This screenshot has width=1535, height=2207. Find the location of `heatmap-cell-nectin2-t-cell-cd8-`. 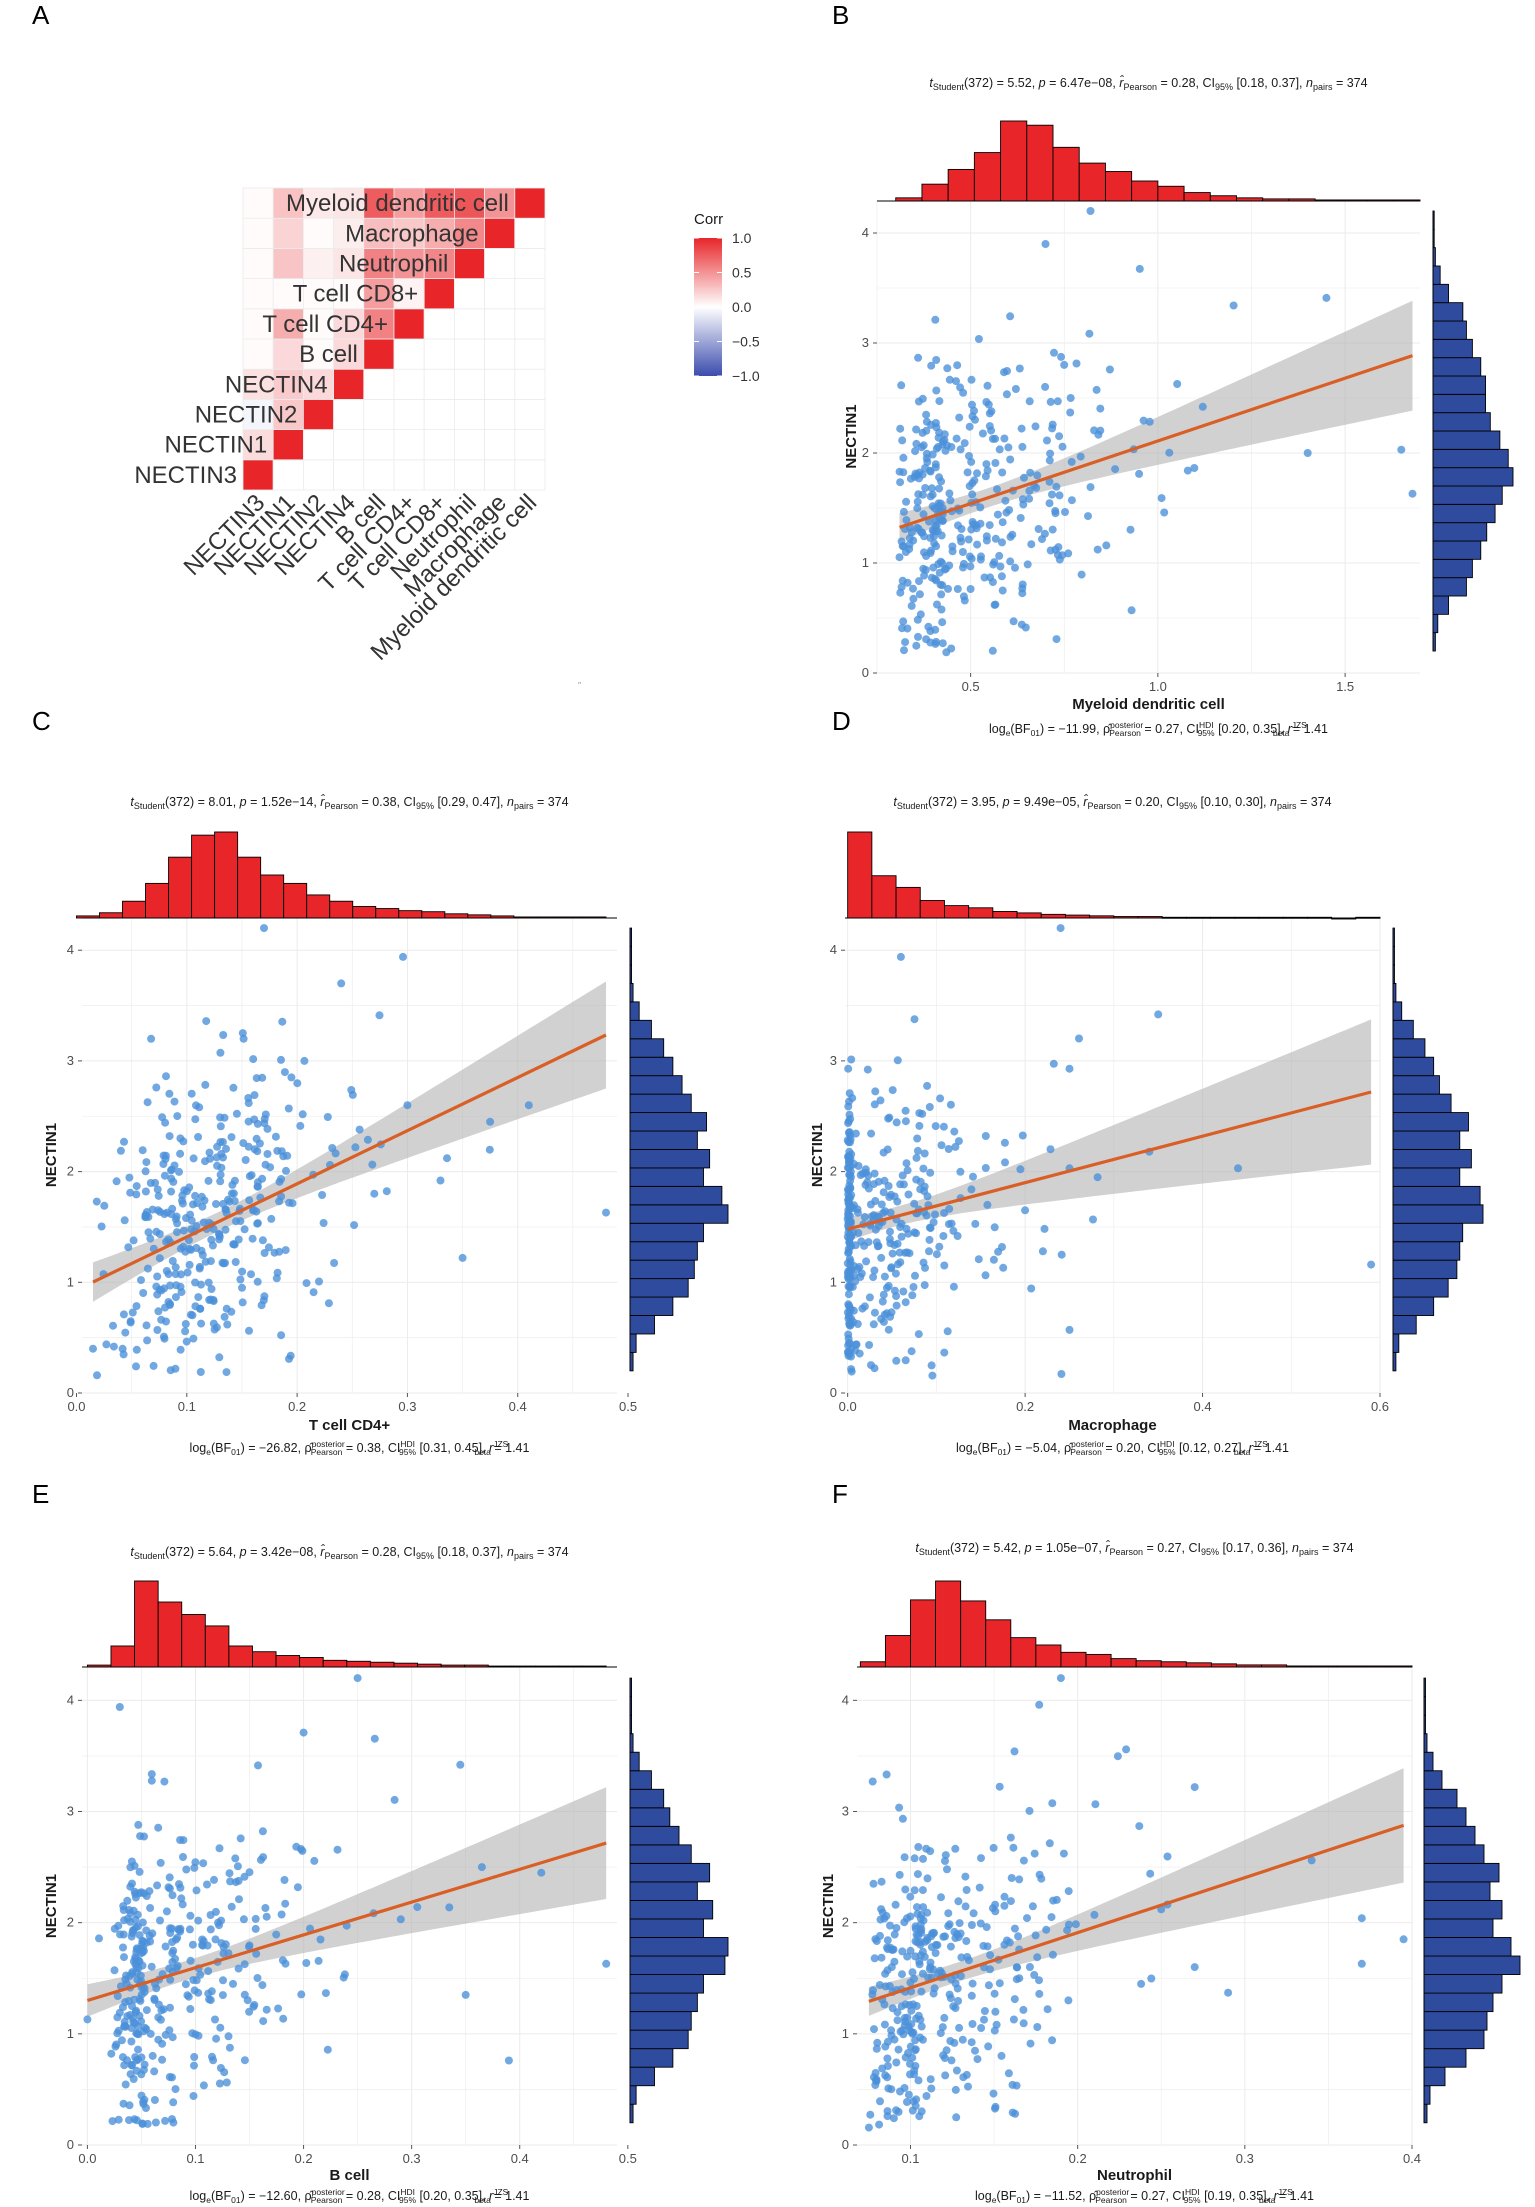

heatmap-cell-nectin2-t-cell-cd8- is located at coordinates (439, 414).